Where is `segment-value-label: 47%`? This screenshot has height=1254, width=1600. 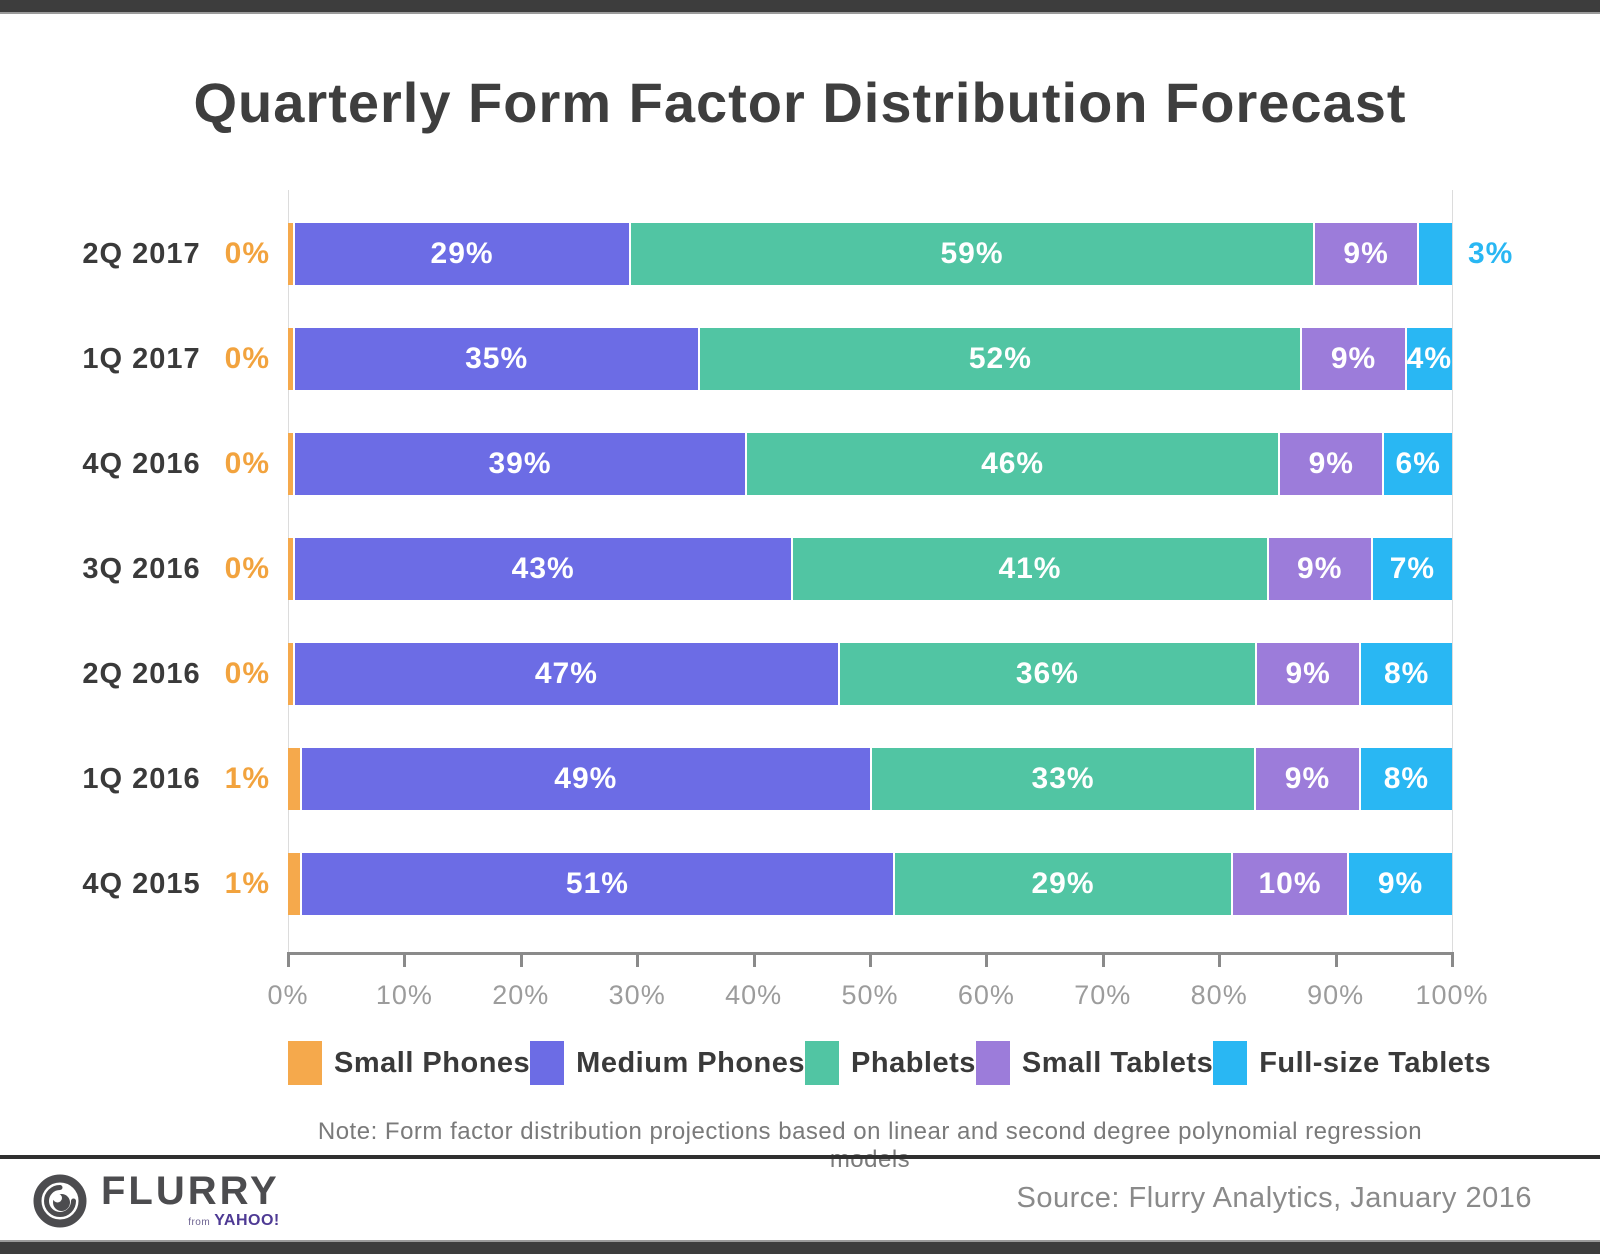
segment-value-label: 47% is located at coordinates (566, 673).